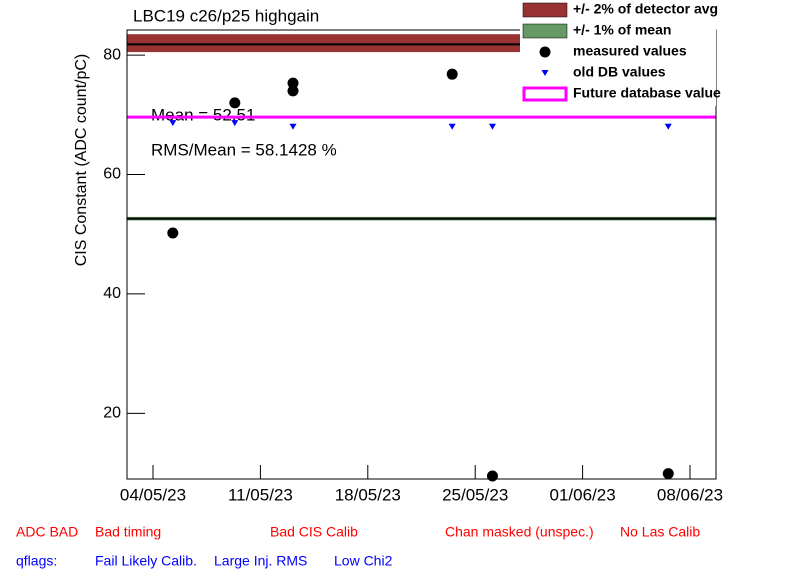 This screenshot has width=796, height=574. Describe the element at coordinates (260, 494) in the screenshot. I see `x-tick-label: 11/05/23` at that location.